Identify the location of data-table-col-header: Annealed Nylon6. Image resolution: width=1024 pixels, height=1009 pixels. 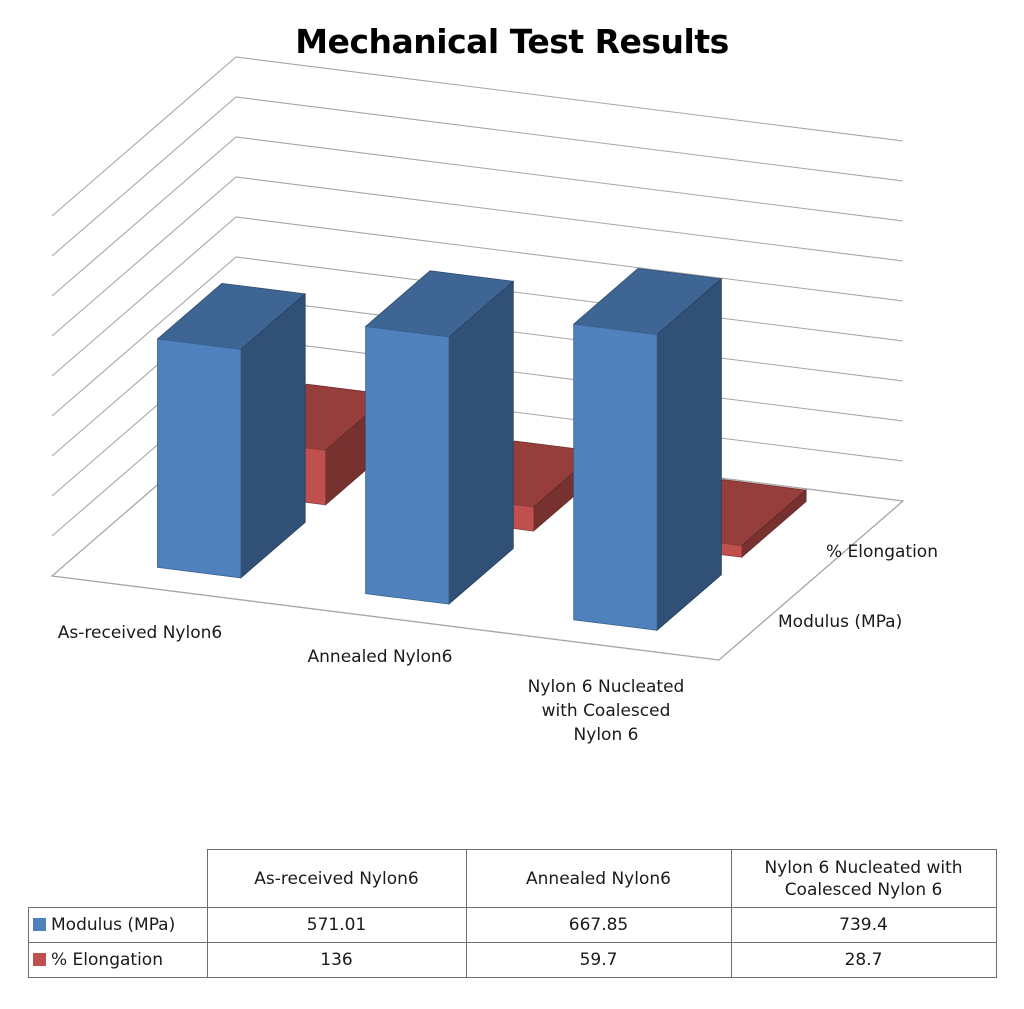
(598, 878).